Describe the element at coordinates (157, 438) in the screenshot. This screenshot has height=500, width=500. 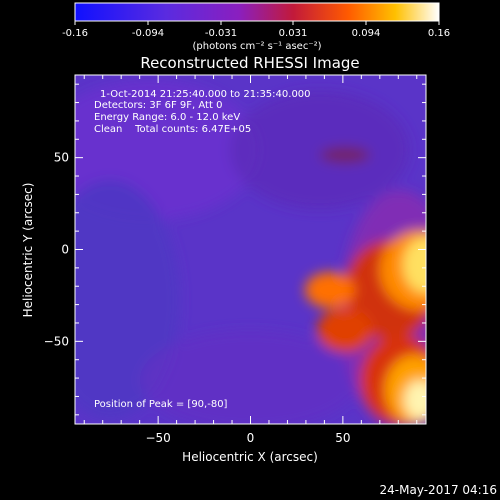
I see `x-tick-label: −50` at that location.